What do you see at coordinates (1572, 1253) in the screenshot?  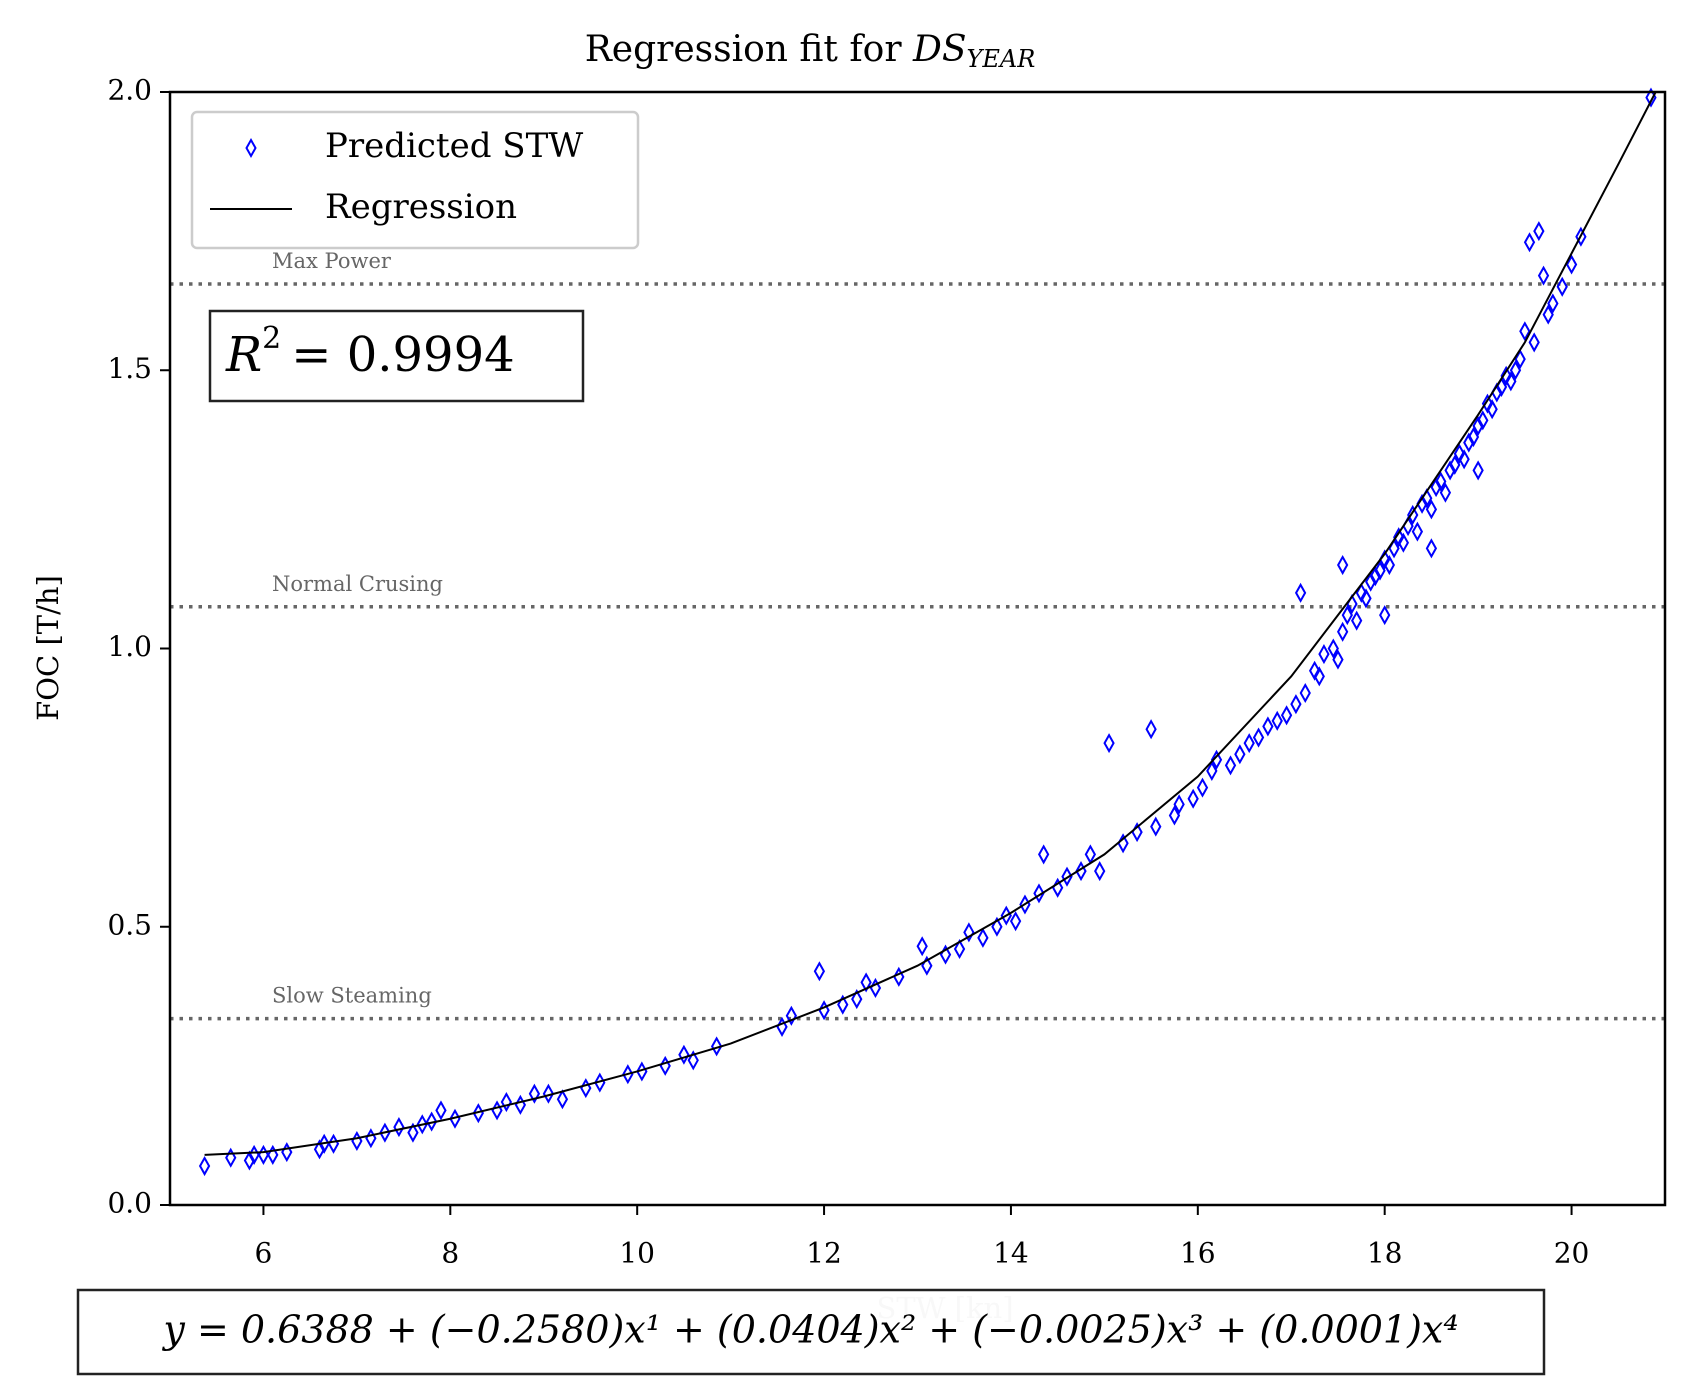 I see `x-tick-label: 20` at bounding box center [1572, 1253].